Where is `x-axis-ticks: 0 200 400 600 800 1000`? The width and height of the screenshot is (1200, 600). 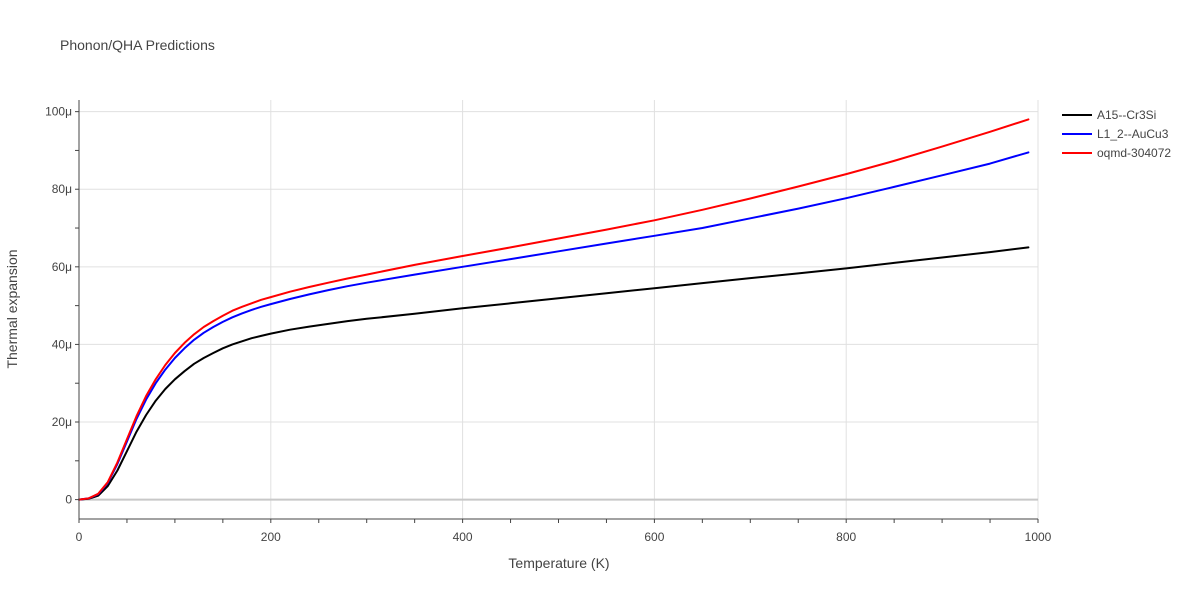
x-axis-ticks: 0 200 400 600 800 1000 is located at coordinates (564, 531).